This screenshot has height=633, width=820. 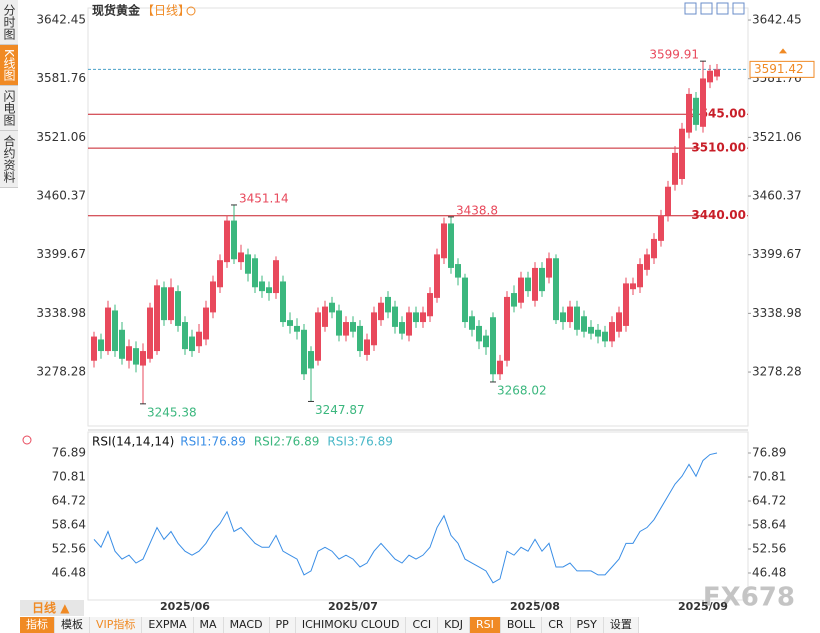 What do you see at coordinates (485, 625) in the screenshot?
I see `toolbar-item: RSI` at bounding box center [485, 625].